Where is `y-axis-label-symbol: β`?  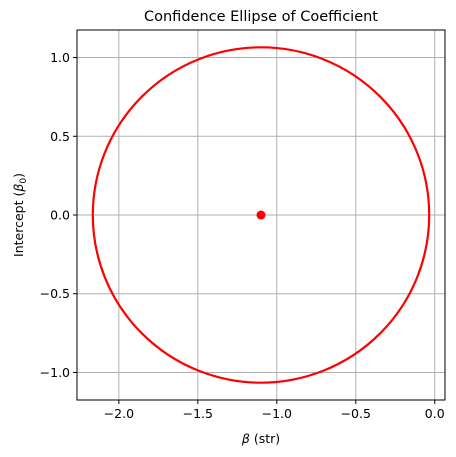 y-axis-label-symbol: β is located at coordinates (18, 188).